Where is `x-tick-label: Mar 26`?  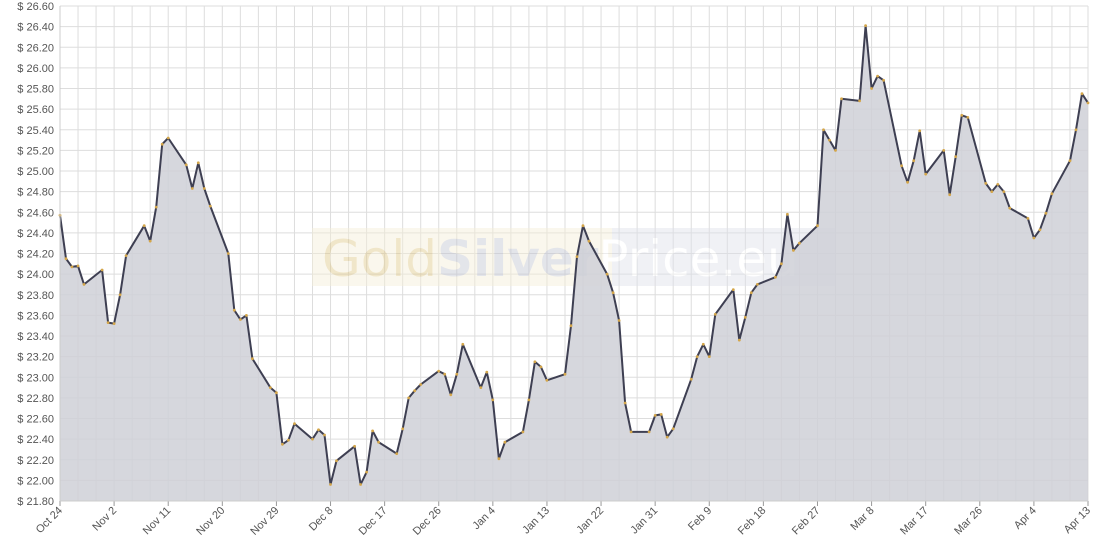
x-tick-label: Mar 26 is located at coordinates (968, 521).